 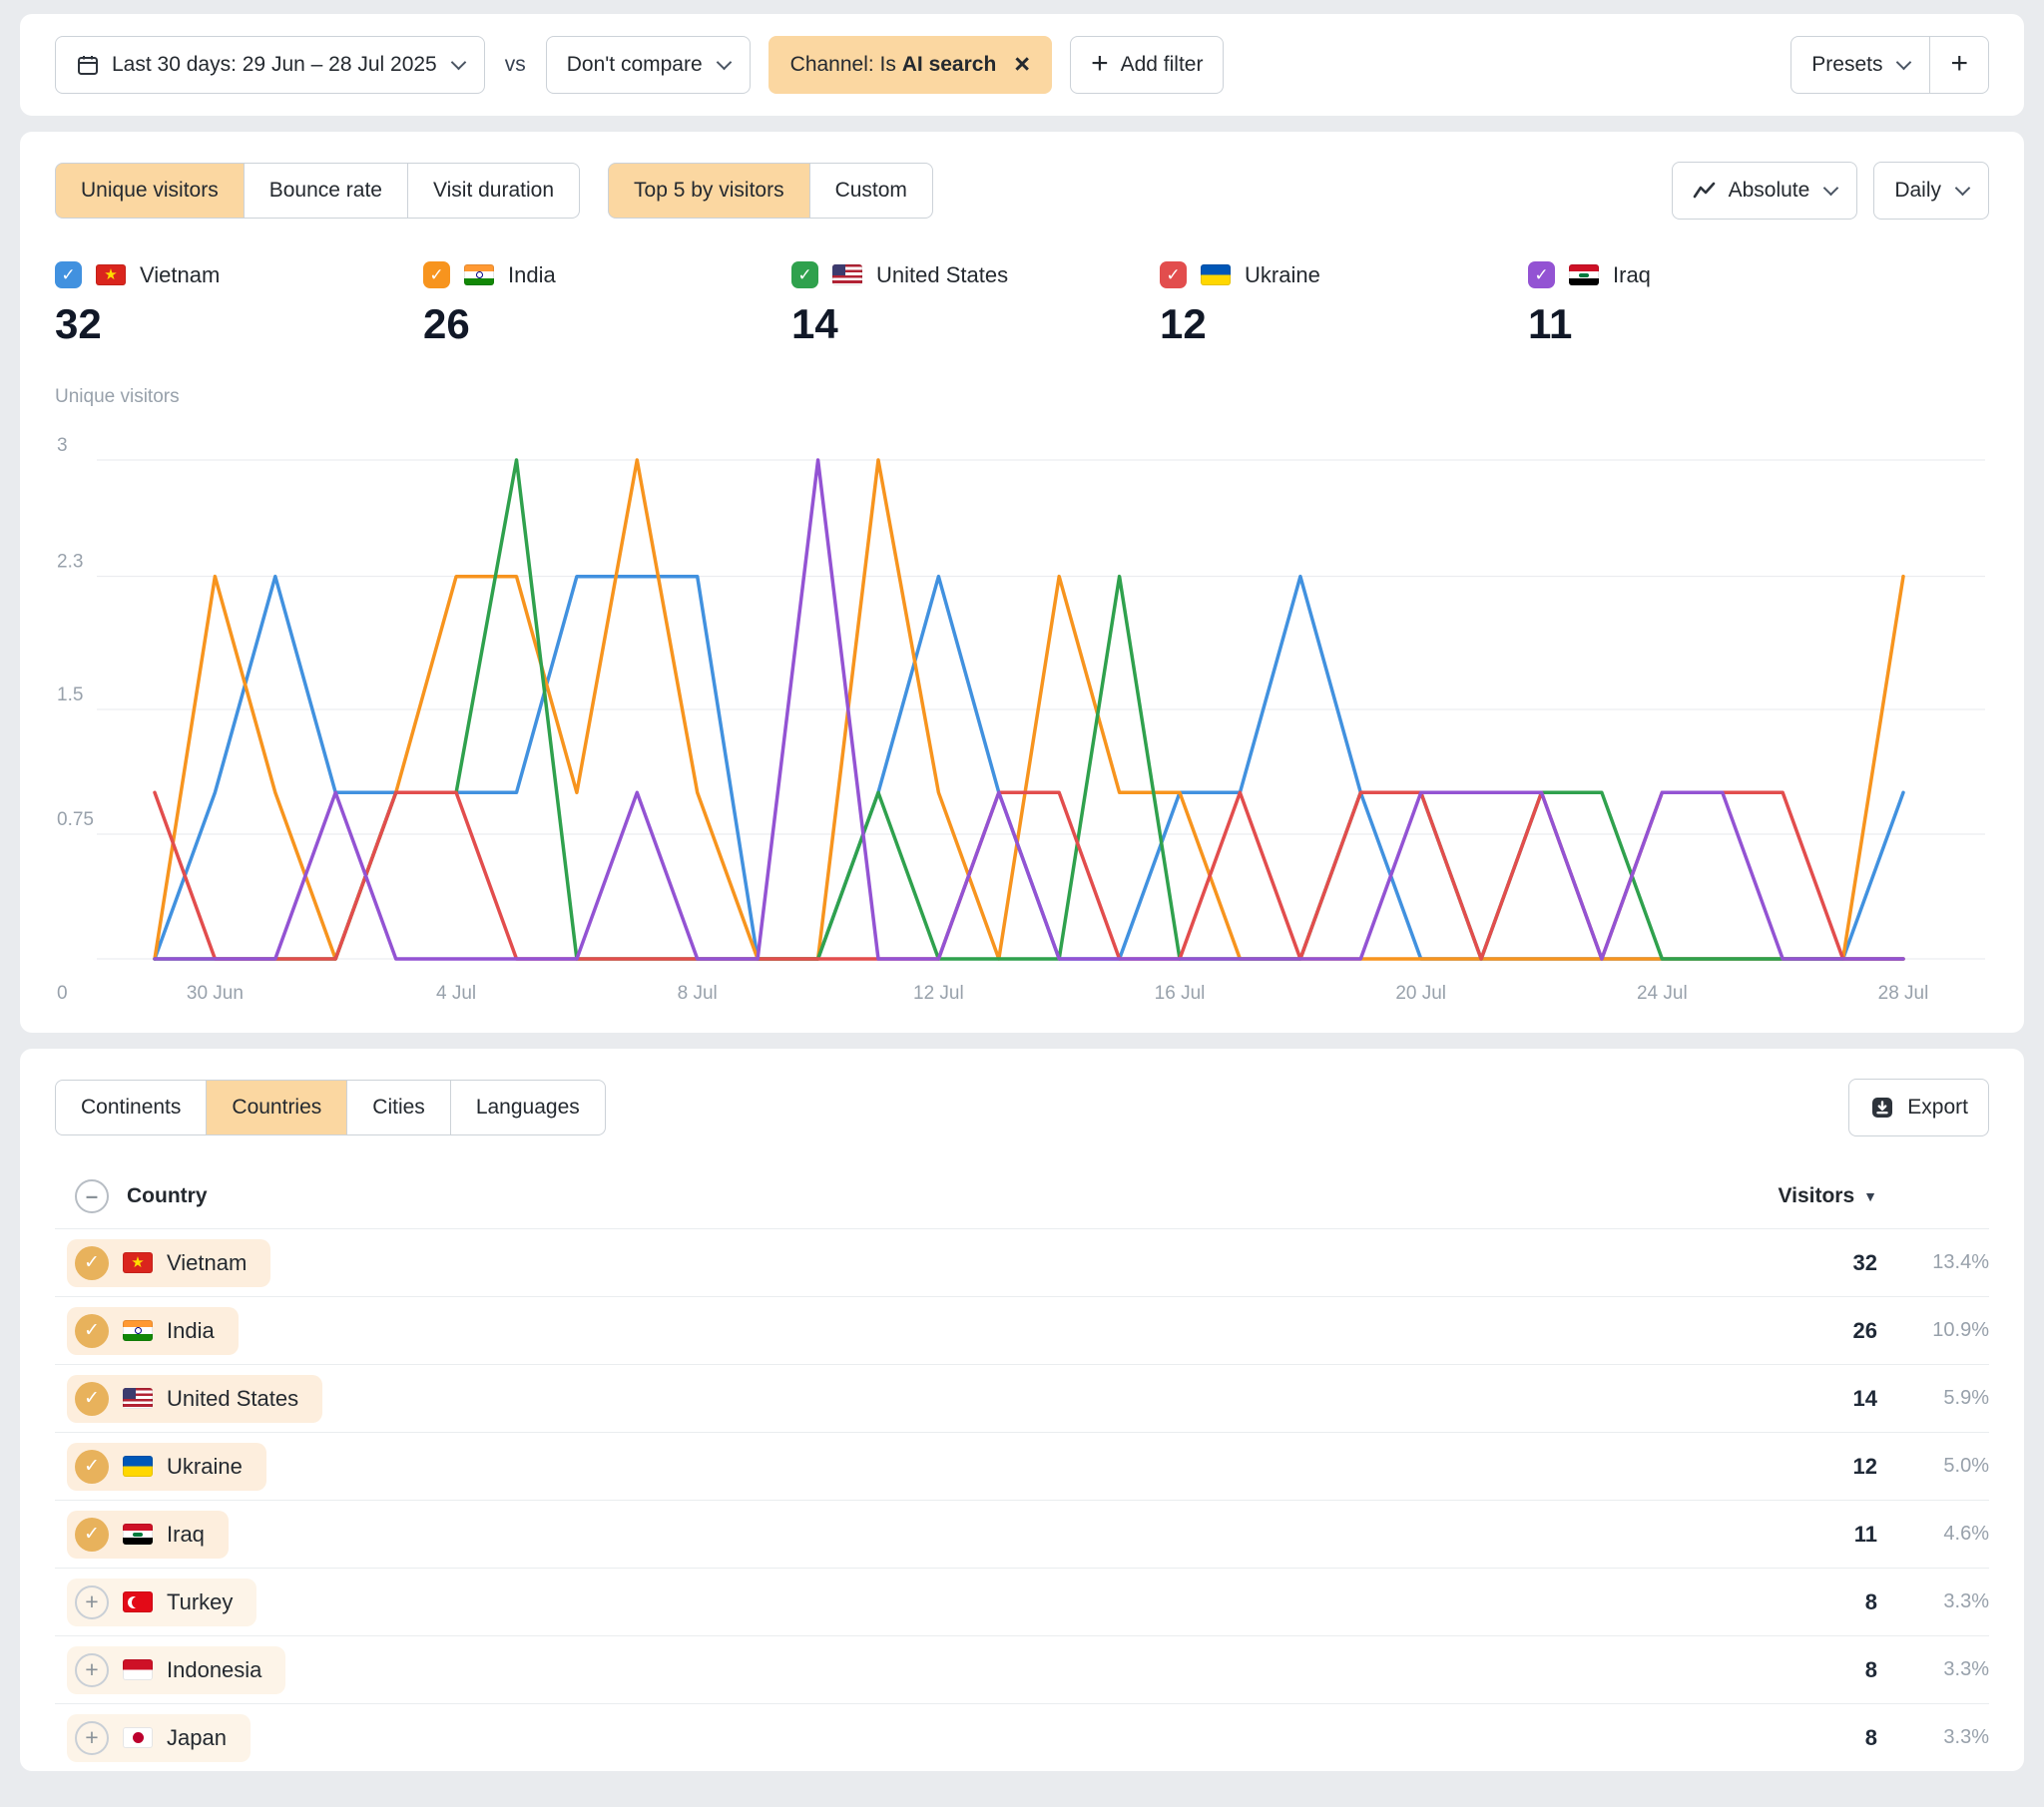 I want to click on add-filter-button: + Add filter, so click(x=1147, y=65).